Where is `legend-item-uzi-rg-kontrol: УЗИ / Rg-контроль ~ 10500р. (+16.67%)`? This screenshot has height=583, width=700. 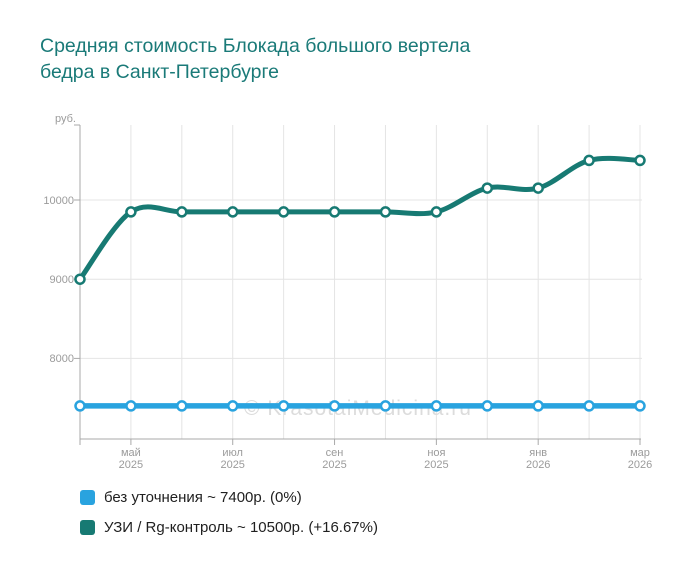
legend-item-uzi-rg-kontrol: УЗИ / Rg-контроль ~ 10500р. (+16.67%) is located at coordinates (229, 527).